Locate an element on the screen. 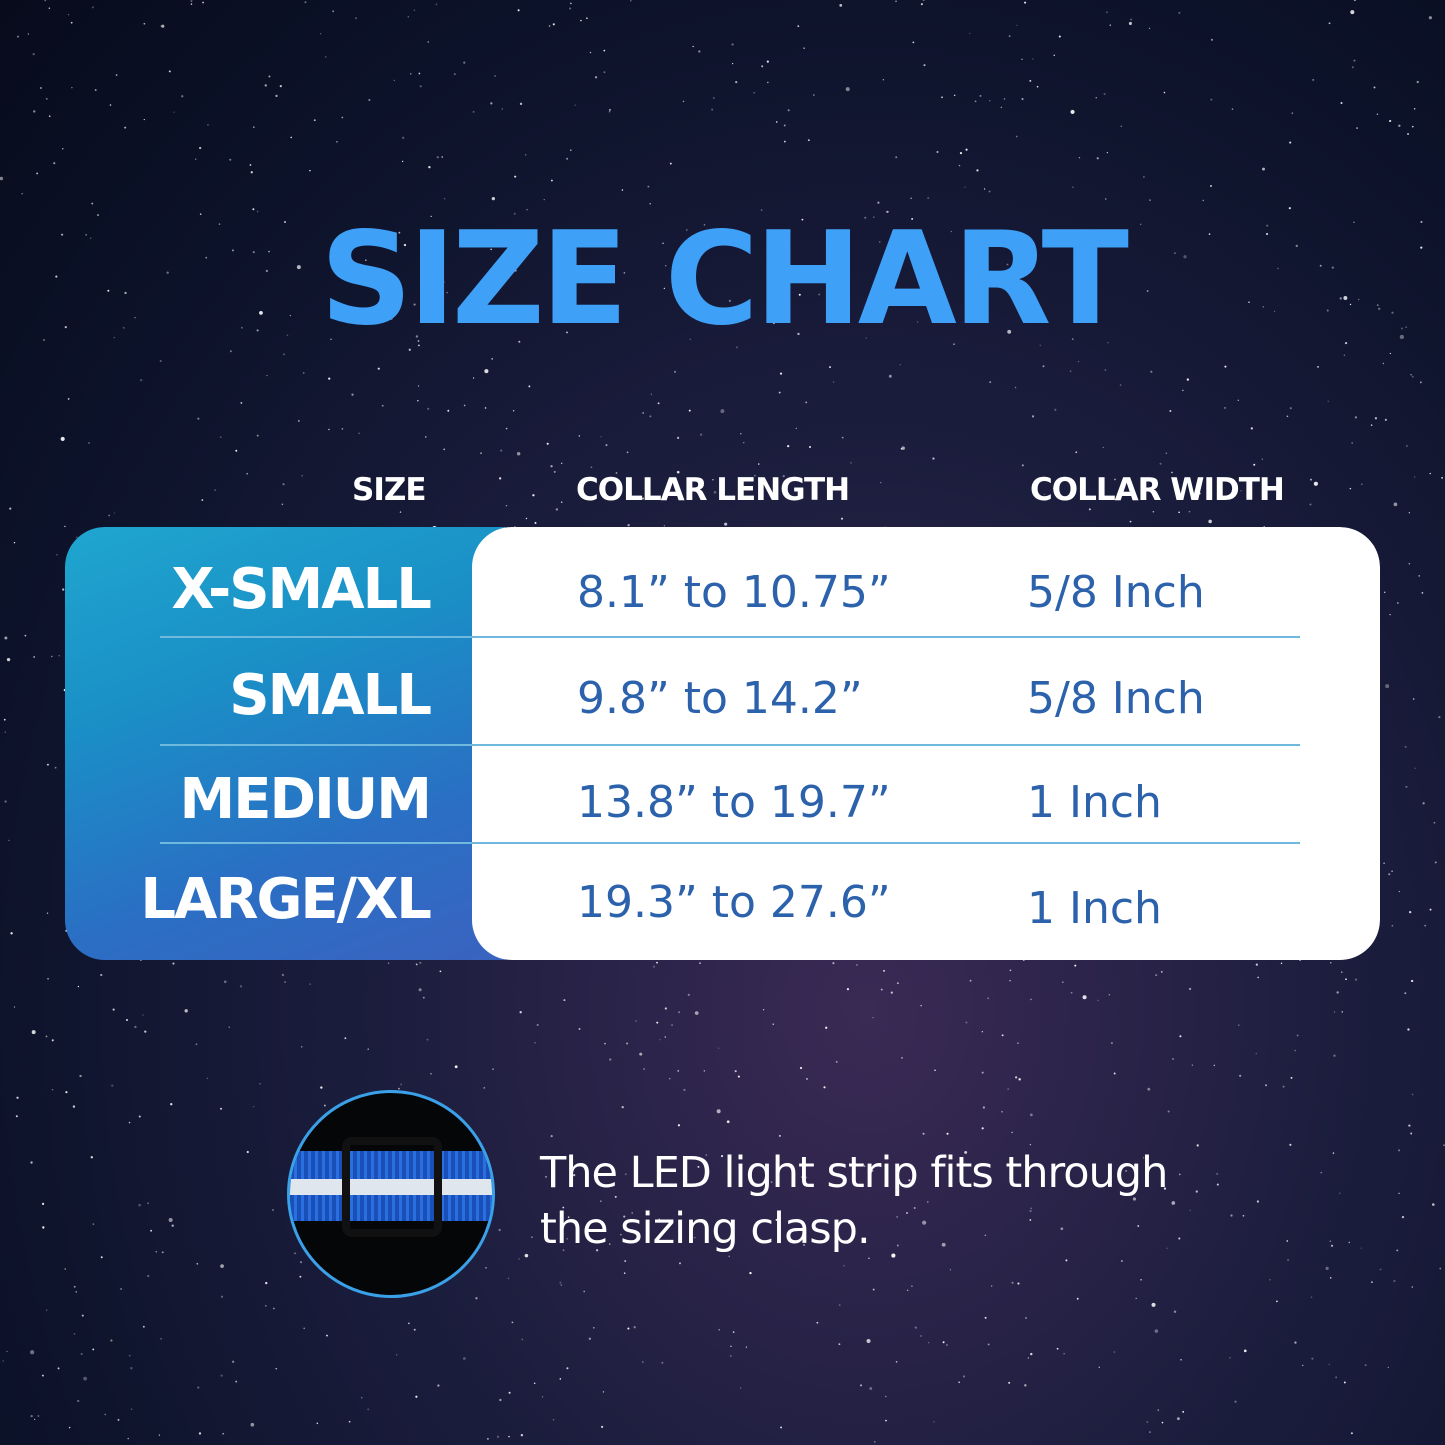 This screenshot has width=1445, height=1445. header-collar-width: COLLAR WIDTH is located at coordinates (1157, 490).